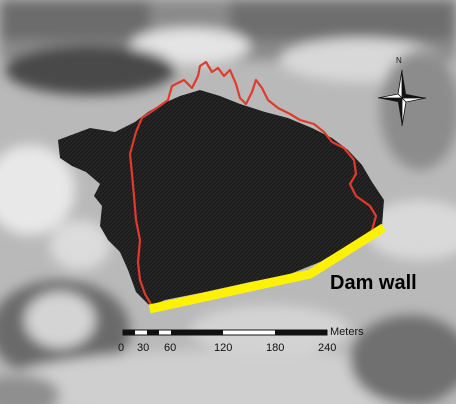  I want to click on scale-tick-label: 120, so click(223, 348).